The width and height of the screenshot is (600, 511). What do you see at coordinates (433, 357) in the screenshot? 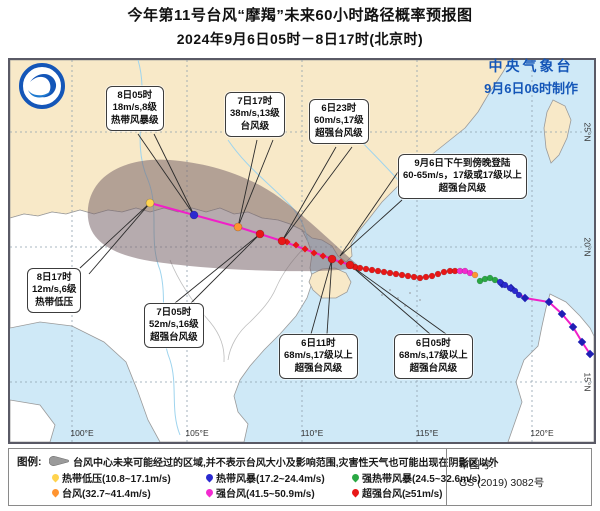
I see `callout-6d05: 6日05时 68m/s,17级以上 超强台风级` at bounding box center [433, 357].